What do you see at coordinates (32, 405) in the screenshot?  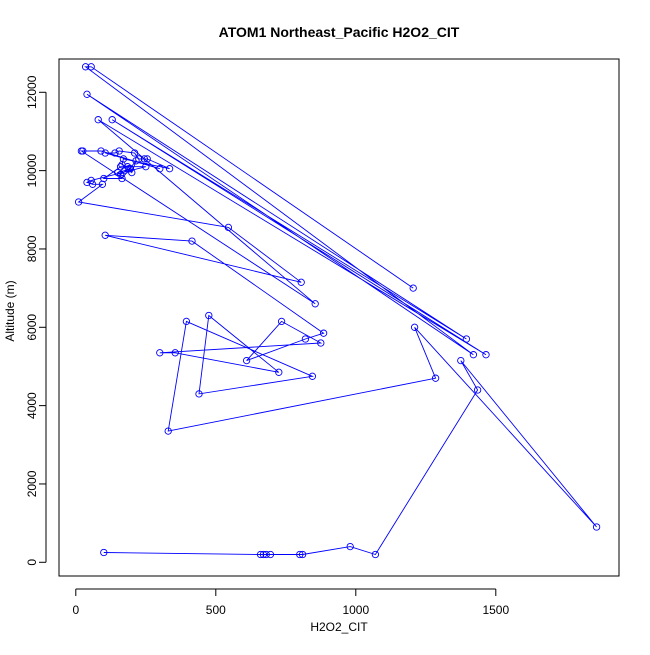 I see `y-tick-label: 4000` at bounding box center [32, 405].